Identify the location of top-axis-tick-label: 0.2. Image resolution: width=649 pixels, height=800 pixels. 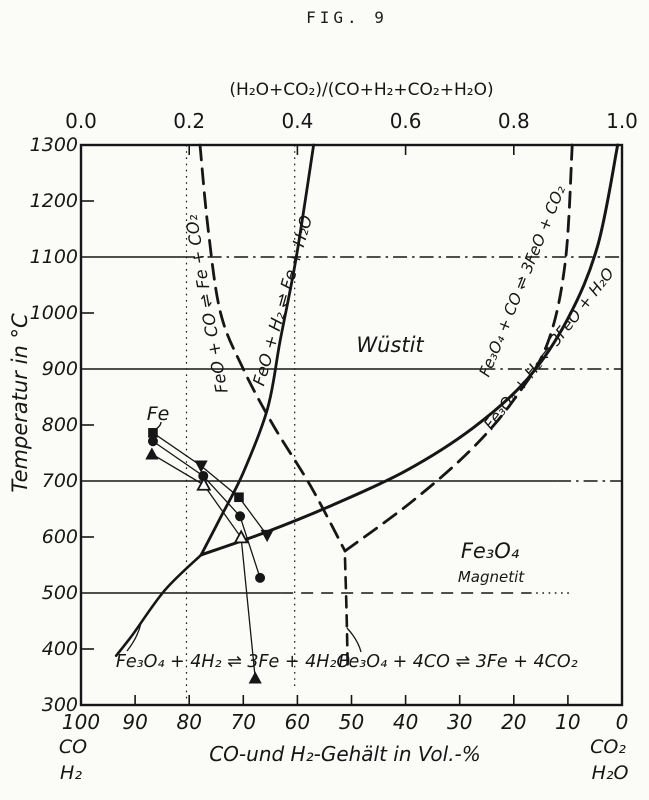
(189, 121).